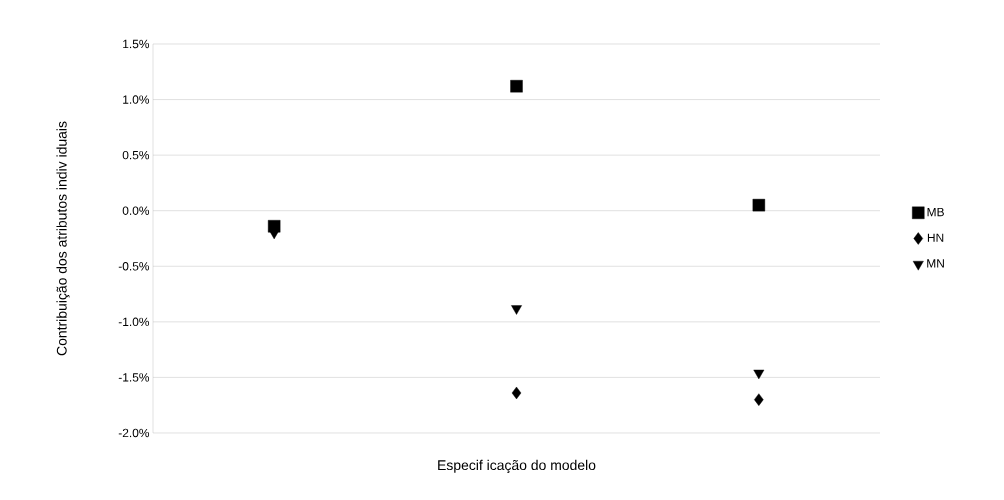 Image resolution: width=1004 pixels, height=500 pixels. What do you see at coordinates (134, 266) in the screenshot?
I see `y-tick-label: -0.5%` at bounding box center [134, 266].